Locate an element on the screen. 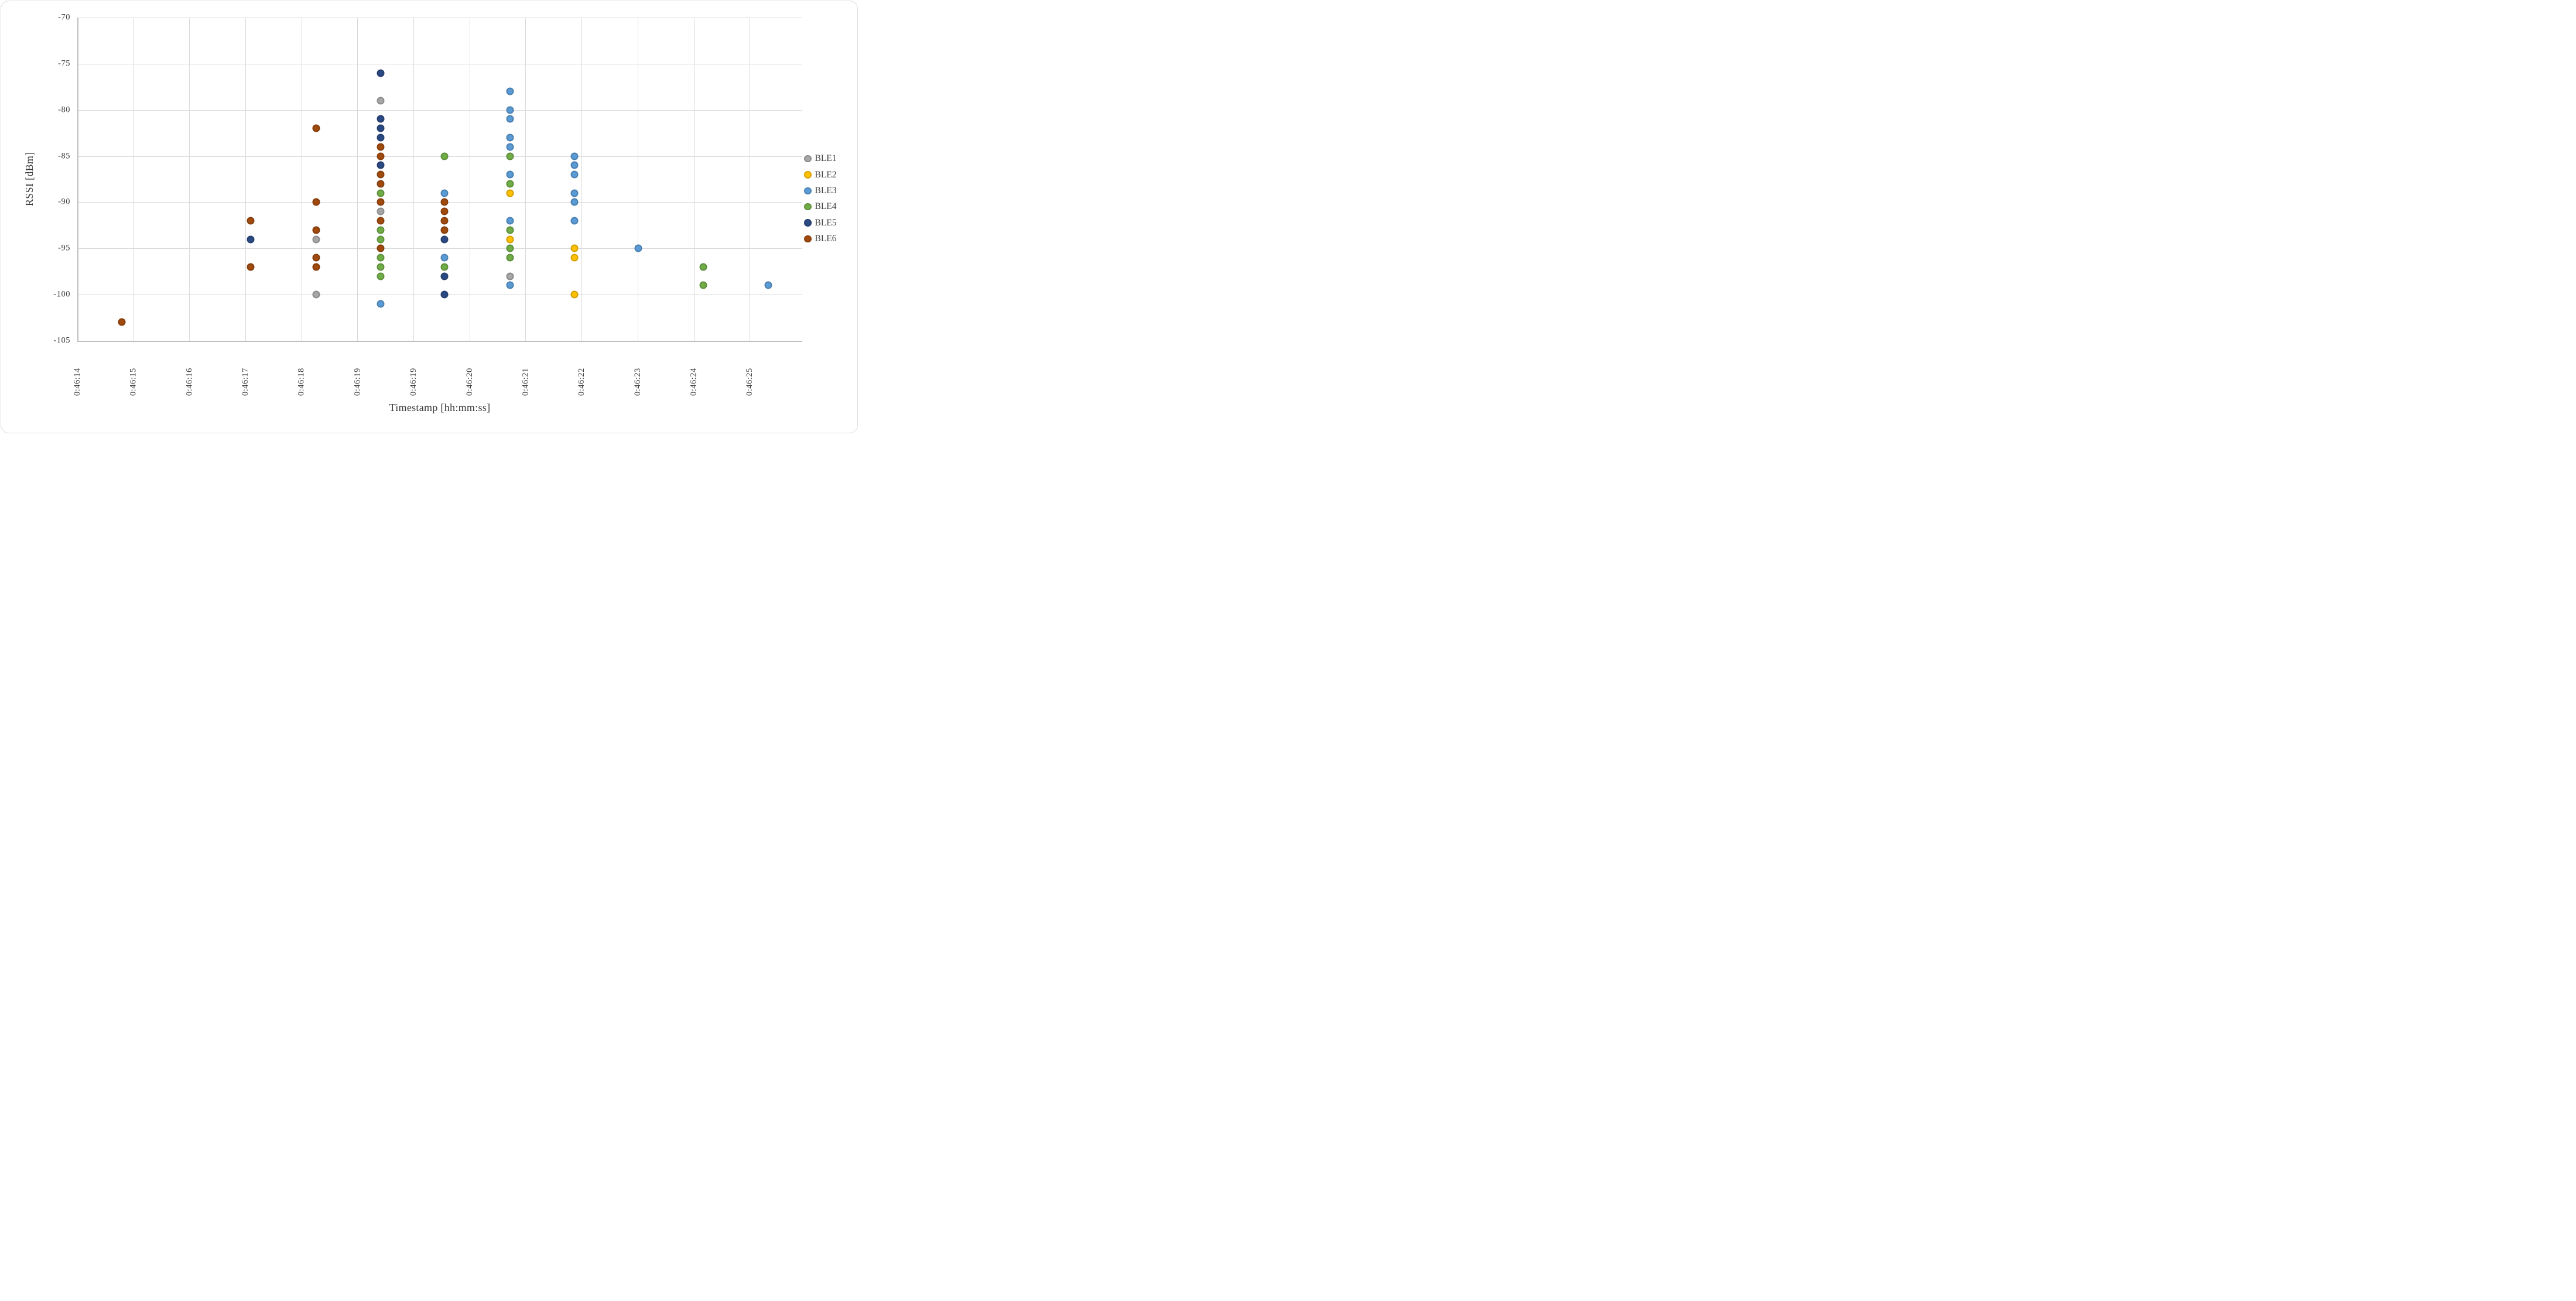  legend-label: BLE4 is located at coordinates (826, 206).